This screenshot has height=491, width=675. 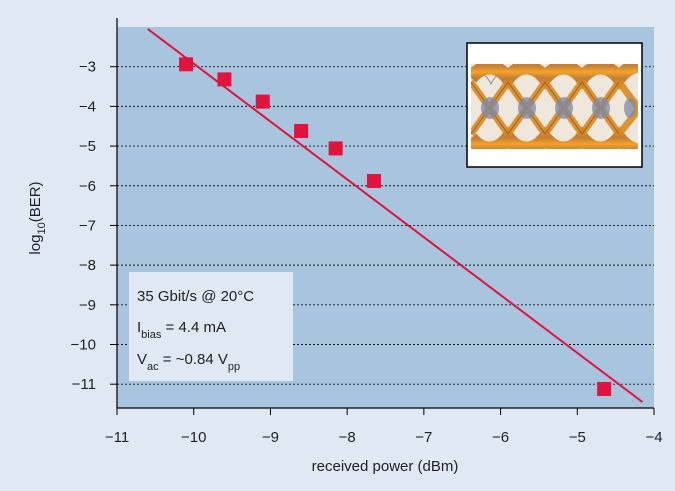 What do you see at coordinates (195, 296) in the screenshot?
I see `annotation-line-1: 35 Gbit/s @ 20°C` at bounding box center [195, 296].